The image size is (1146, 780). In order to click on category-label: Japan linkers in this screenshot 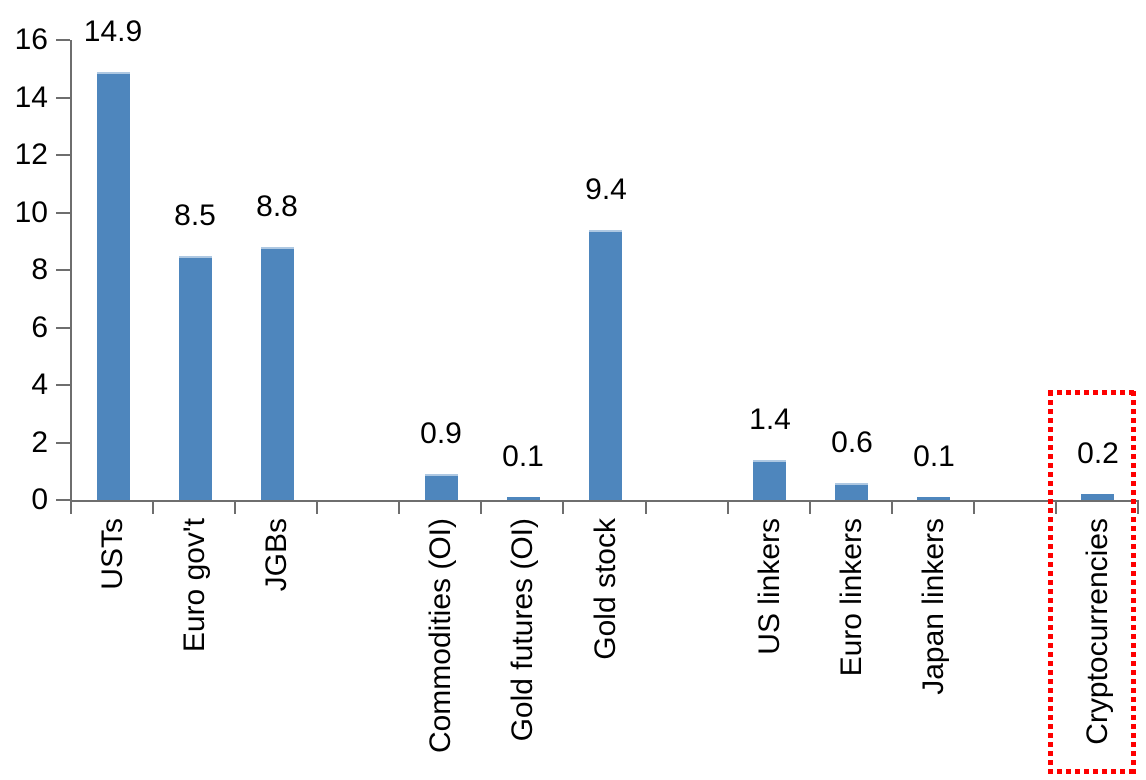, I will do `click(933, 606)`.